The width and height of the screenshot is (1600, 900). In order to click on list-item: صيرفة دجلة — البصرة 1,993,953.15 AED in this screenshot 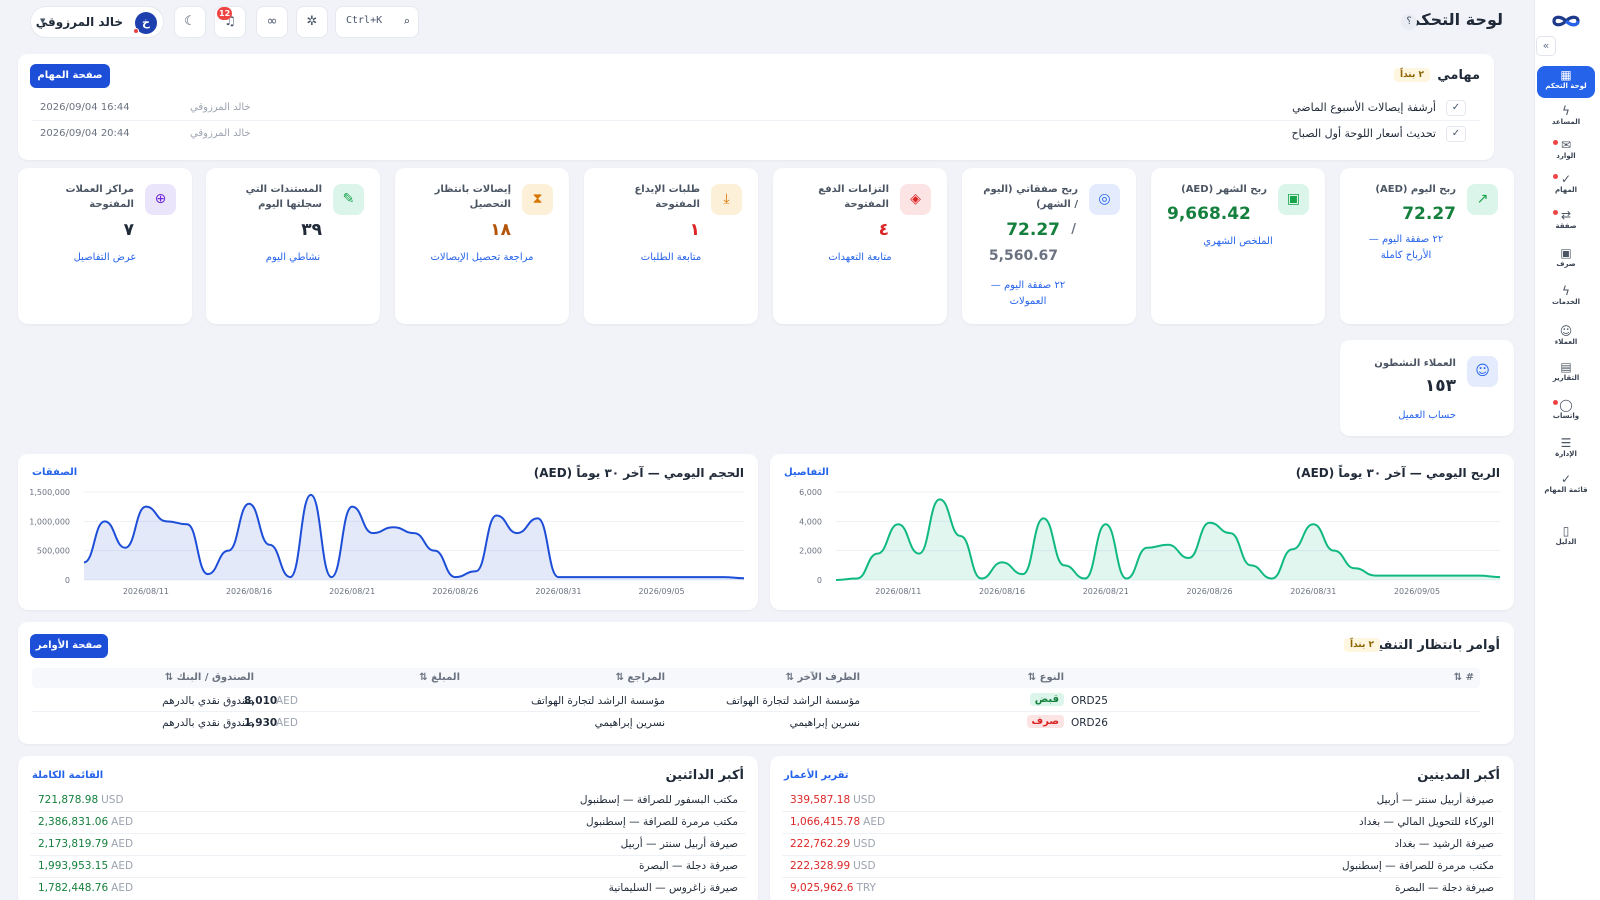, I will do `click(388, 867)`.